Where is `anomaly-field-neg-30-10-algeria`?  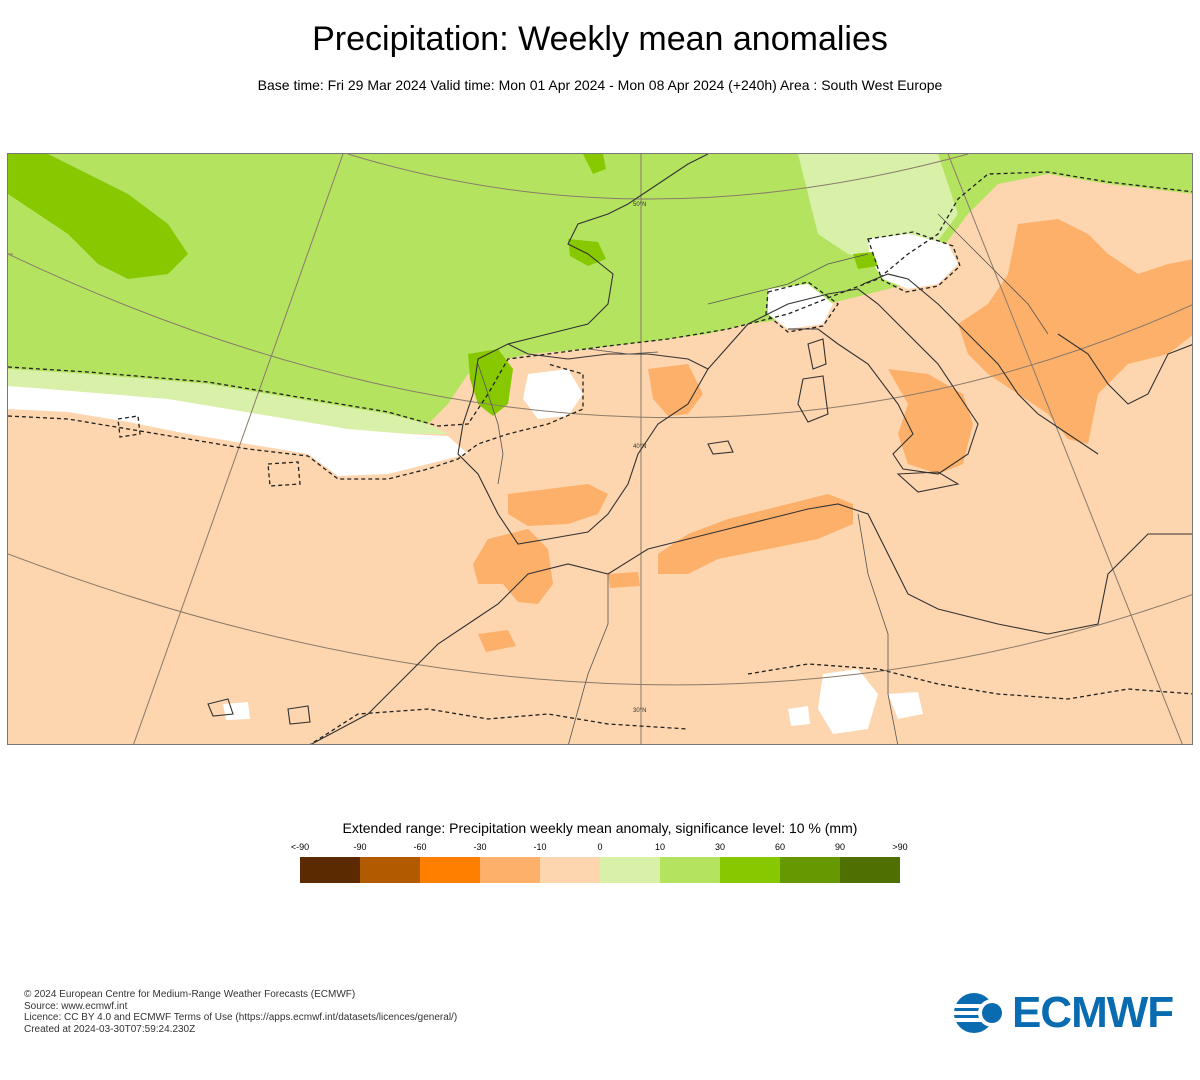 anomaly-field-neg-30-10-algeria is located at coordinates (755, 534).